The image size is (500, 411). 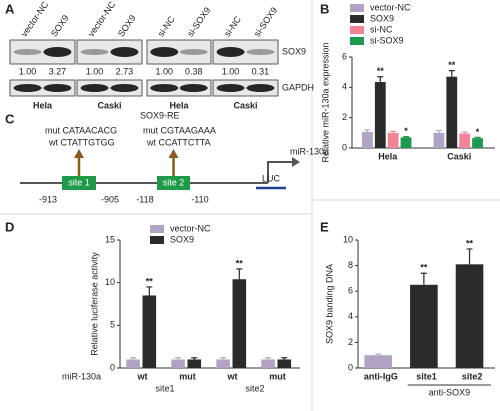 What do you see at coordinates (81, 376) in the screenshot?
I see `category-title: miR-130a` at bounding box center [81, 376].